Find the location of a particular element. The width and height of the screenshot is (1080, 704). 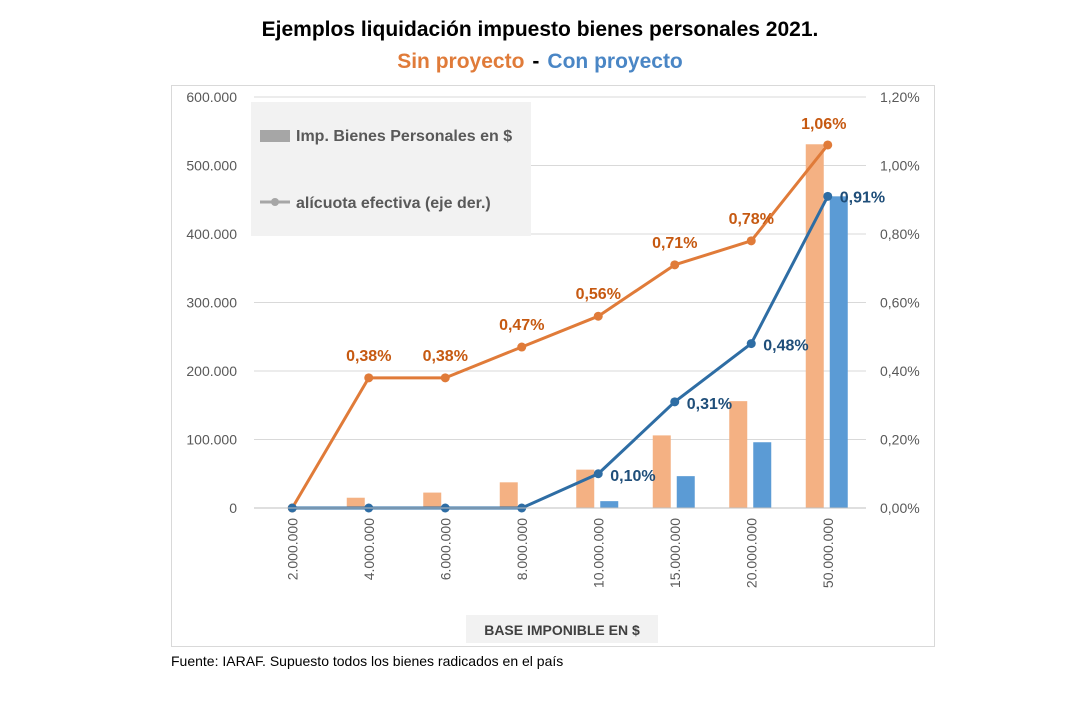

x-tick-label: 15.000.000 is located at coordinates (675, 553).